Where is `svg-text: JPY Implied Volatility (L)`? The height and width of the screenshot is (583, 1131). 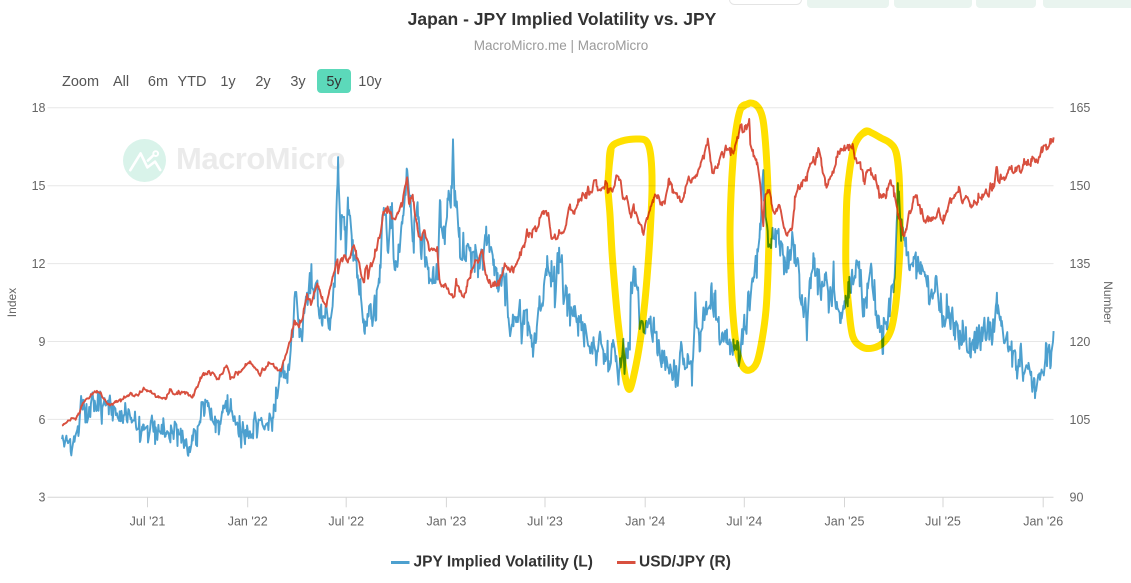 svg-text: JPY Implied Volatility (L) is located at coordinates (503, 562).